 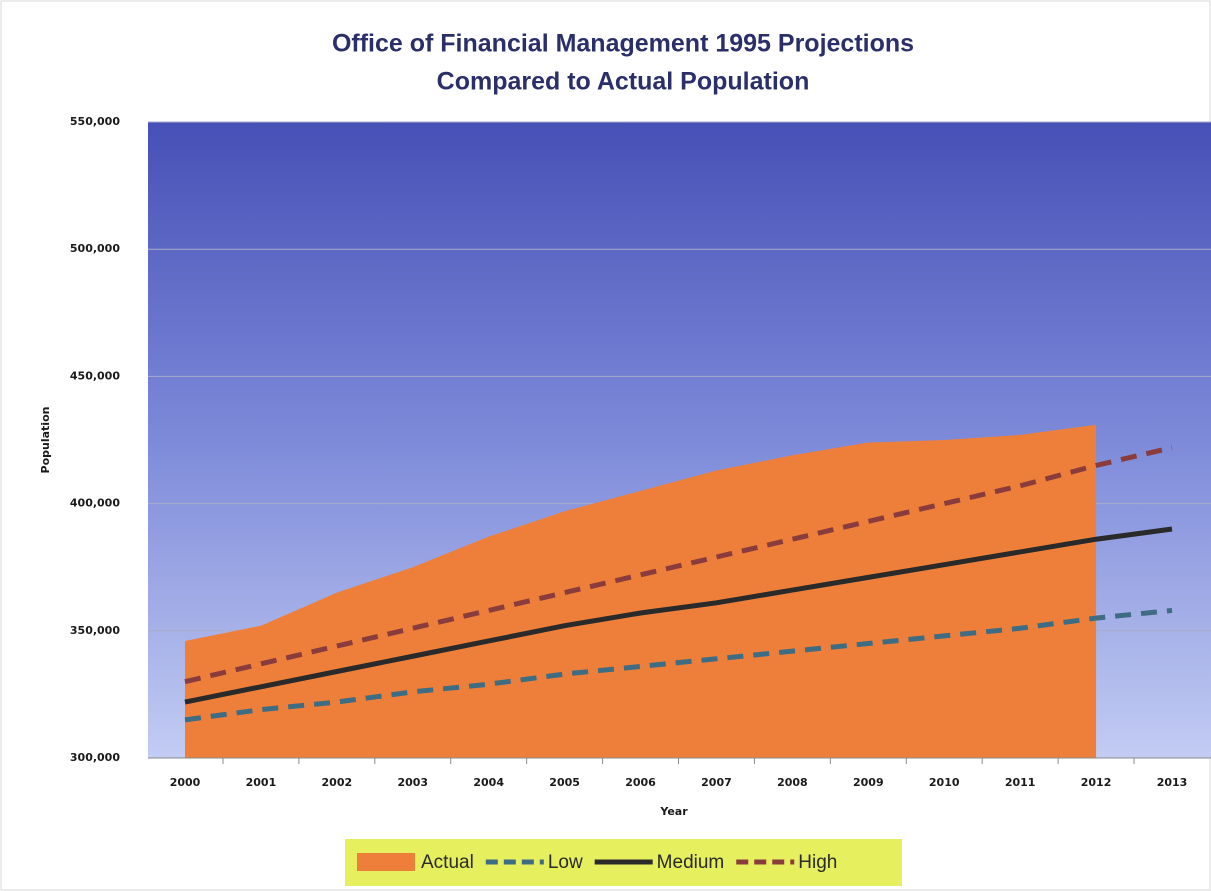 What do you see at coordinates (488, 782) in the screenshot?
I see `x-tick-label: 2004` at bounding box center [488, 782].